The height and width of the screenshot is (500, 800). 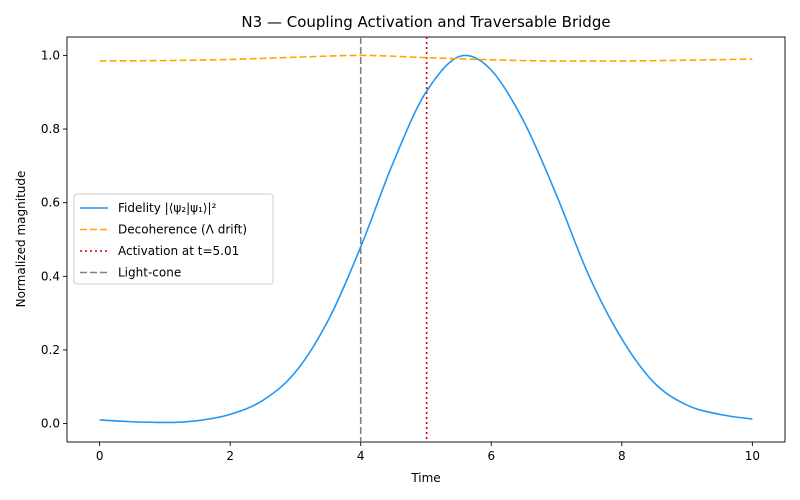 What do you see at coordinates (428, 452) in the screenshot?
I see `x-axis-ticks: 0 2 4 6 8 10` at bounding box center [428, 452].